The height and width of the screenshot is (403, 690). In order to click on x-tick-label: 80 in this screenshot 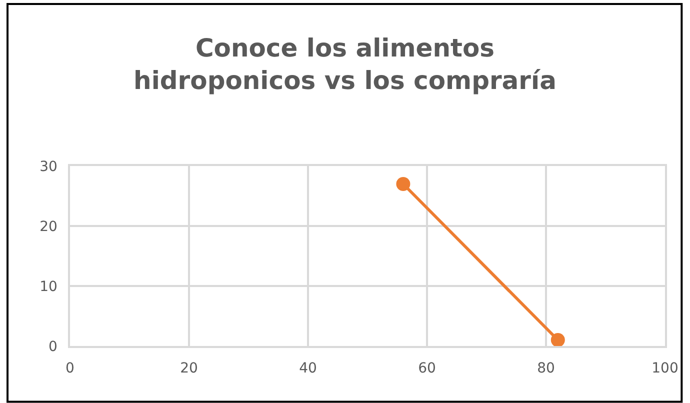, I will do `click(546, 368)`.